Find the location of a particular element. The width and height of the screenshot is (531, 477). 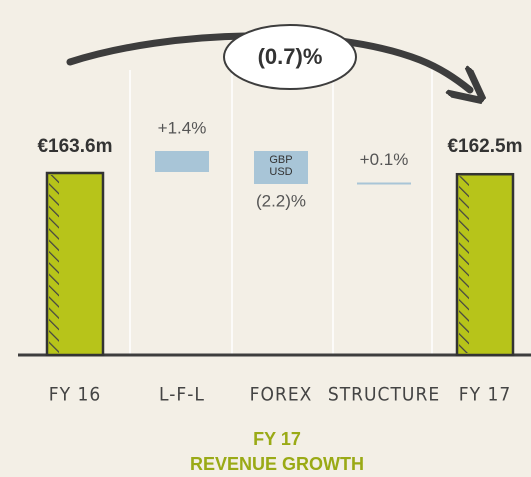

value-label: +1.4% is located at coordinates (182, 127).